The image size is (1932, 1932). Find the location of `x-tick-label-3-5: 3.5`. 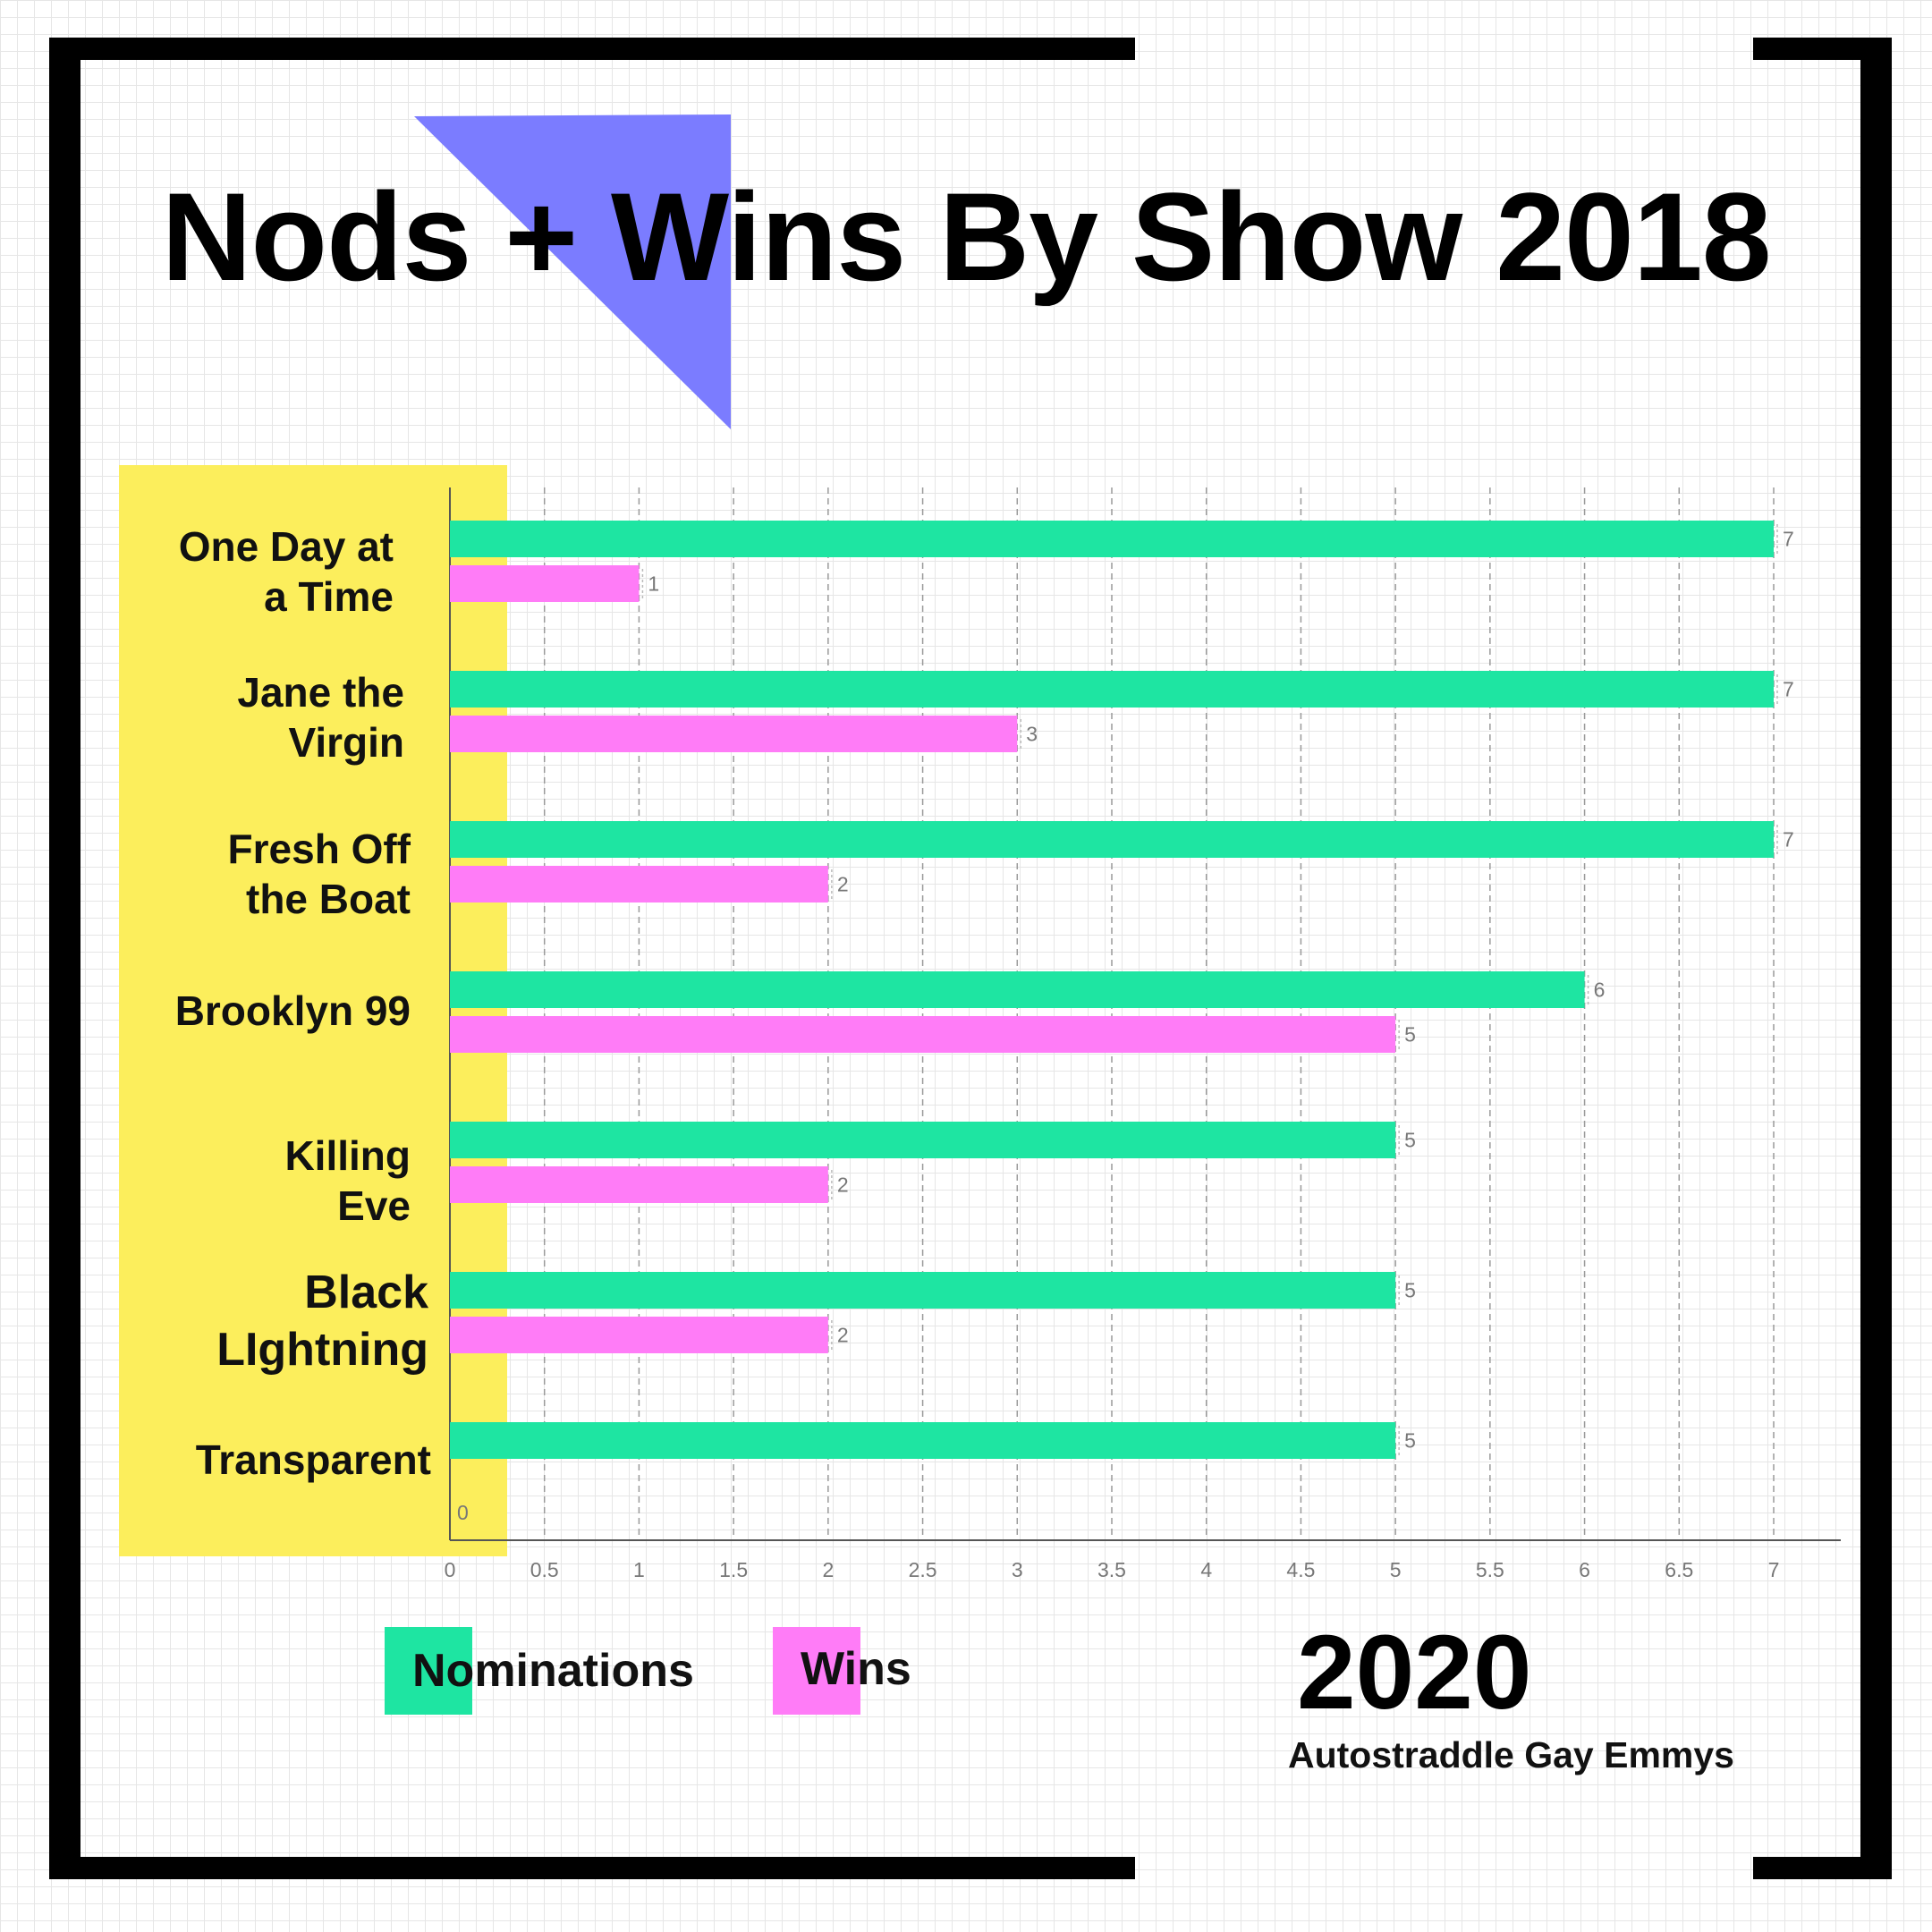

x-tick-label-3-5: 3.5 is located at coordinates (1111, 1569).